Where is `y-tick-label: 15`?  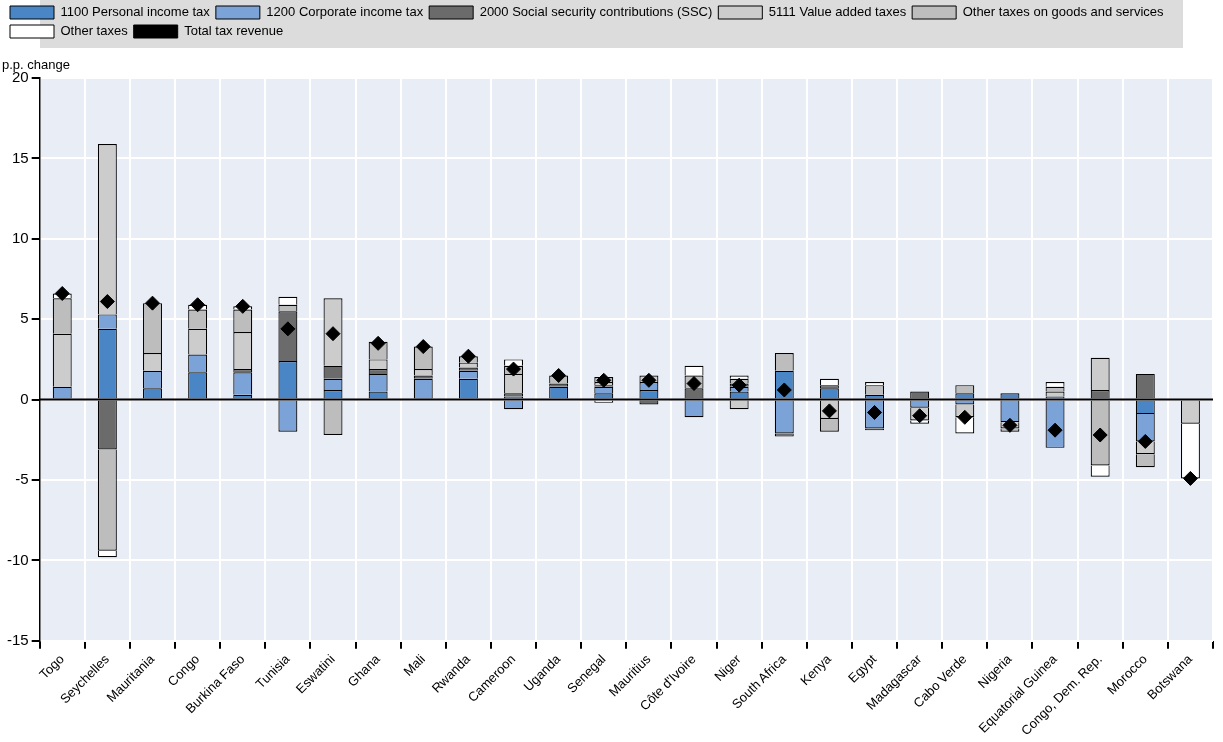 y-tick-label: 15 is located at coordinates (20, 157).